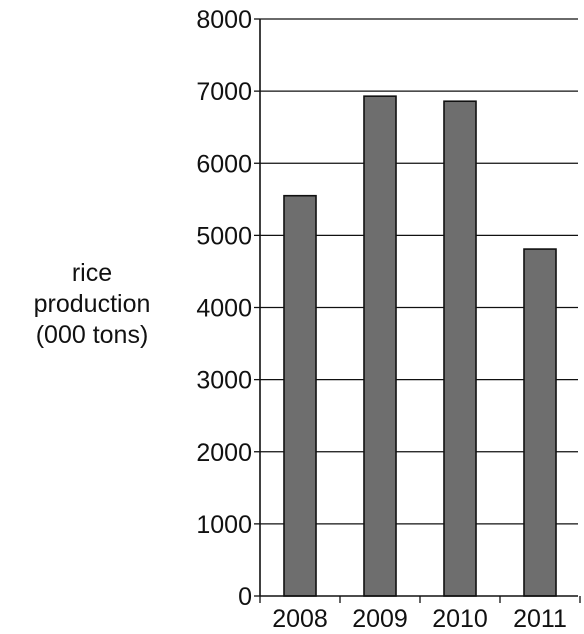  I want to click on y-tick-label: 1000, so click(224, 525).